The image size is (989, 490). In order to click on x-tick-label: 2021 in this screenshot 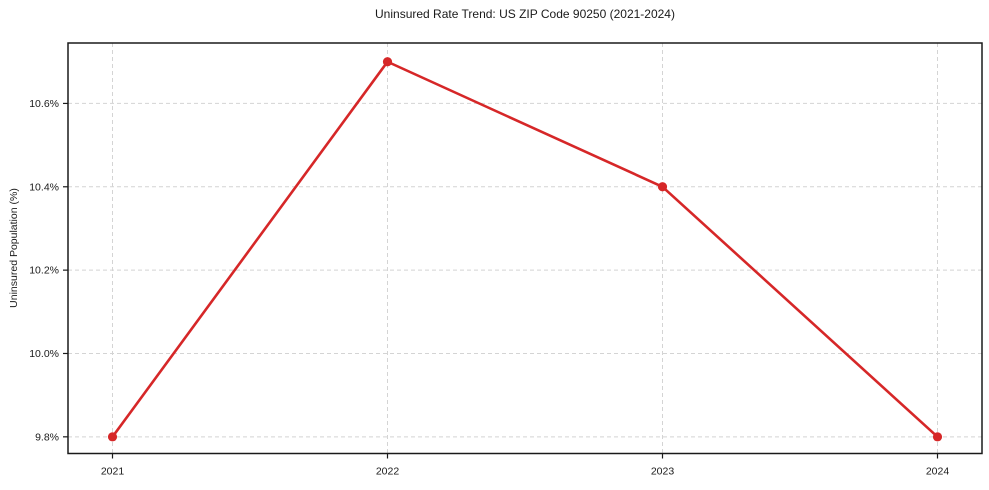, I will do `click(113, 472)`.